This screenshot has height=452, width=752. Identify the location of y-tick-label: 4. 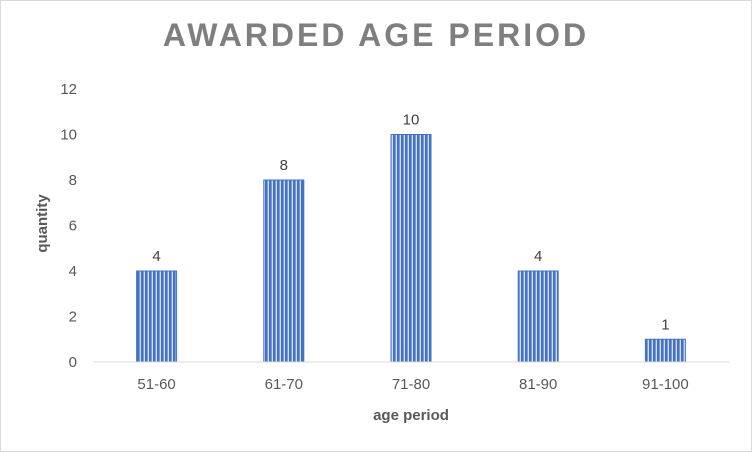
(73, 271).